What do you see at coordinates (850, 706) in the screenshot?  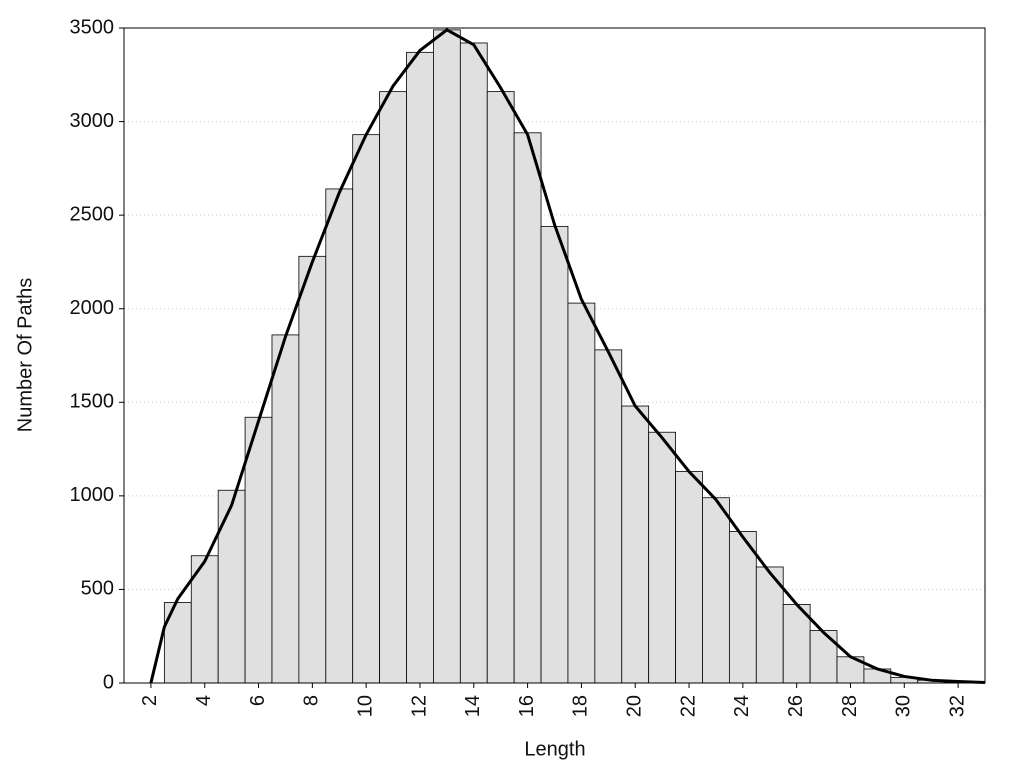 I see `x-tick-label: 28` at bounding box center [850, 706].